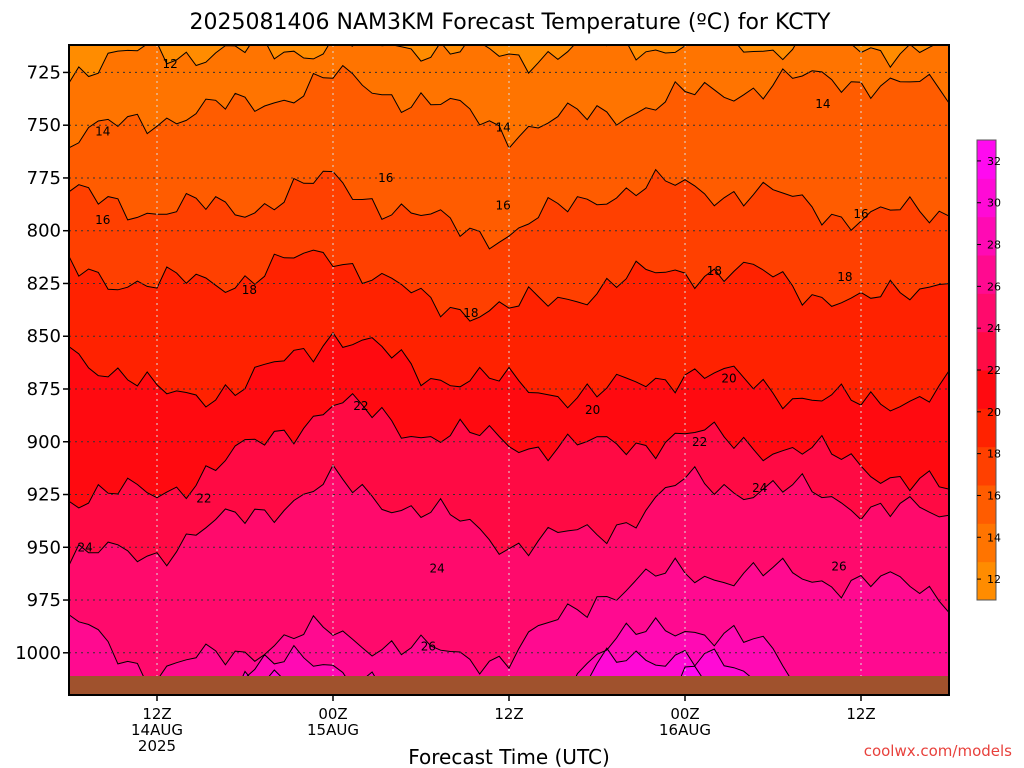  I want to click on colorbar-tick-label: 22, so click(994, 370).